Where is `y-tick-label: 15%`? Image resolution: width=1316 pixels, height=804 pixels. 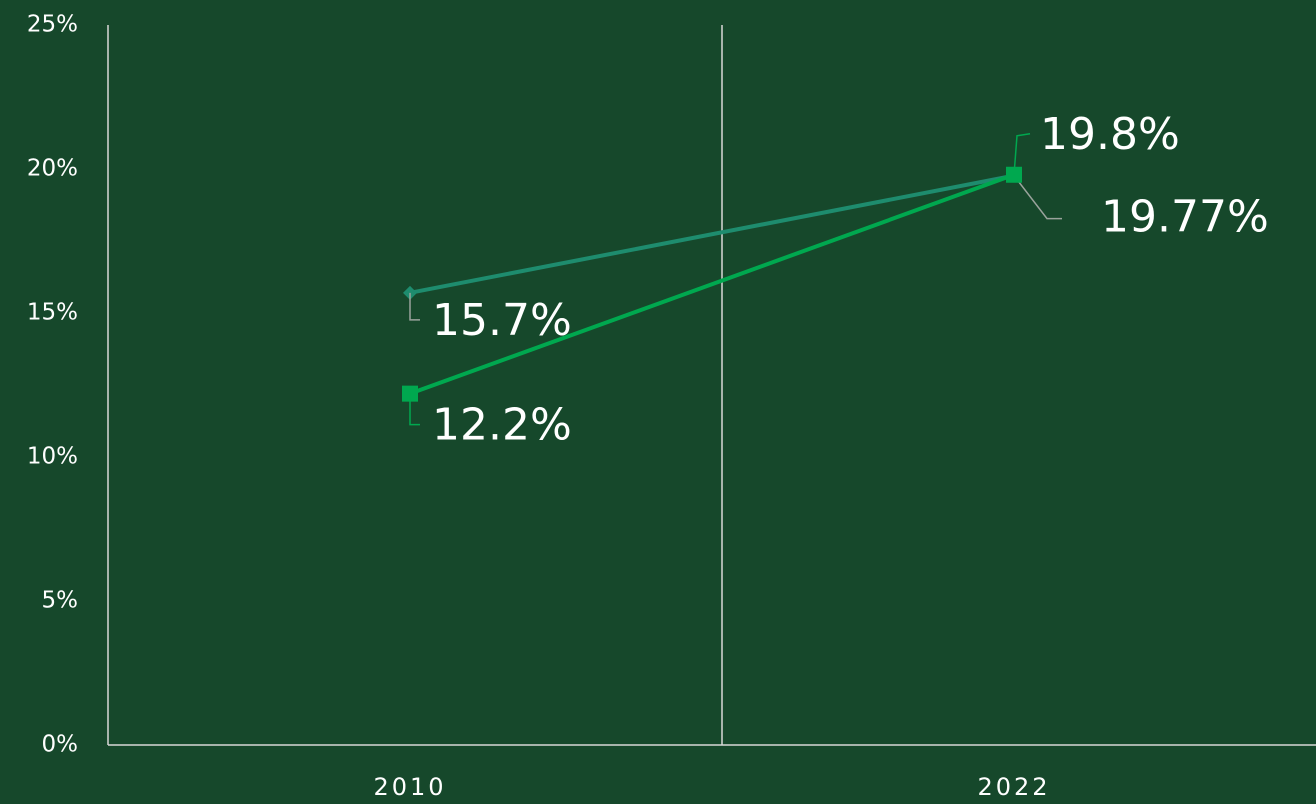 y-tick-label: 15% is located at coordinates (52, 313).